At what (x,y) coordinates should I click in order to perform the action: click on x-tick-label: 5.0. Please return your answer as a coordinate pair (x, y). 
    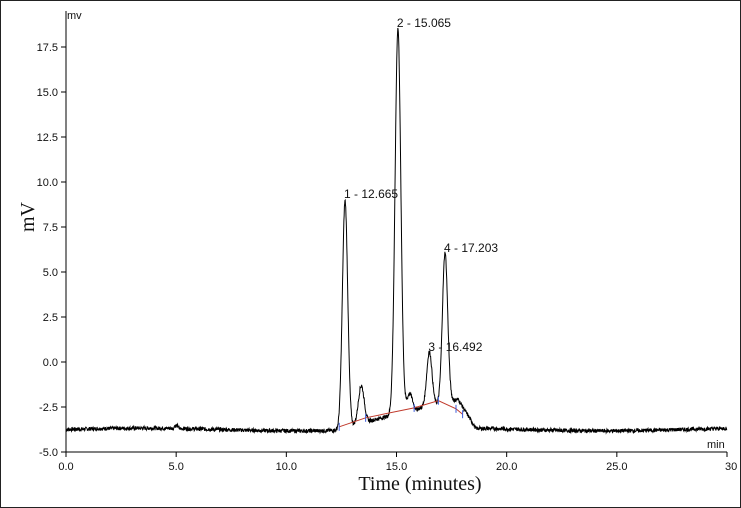
    Looking at the image, I should click on (176, 467).